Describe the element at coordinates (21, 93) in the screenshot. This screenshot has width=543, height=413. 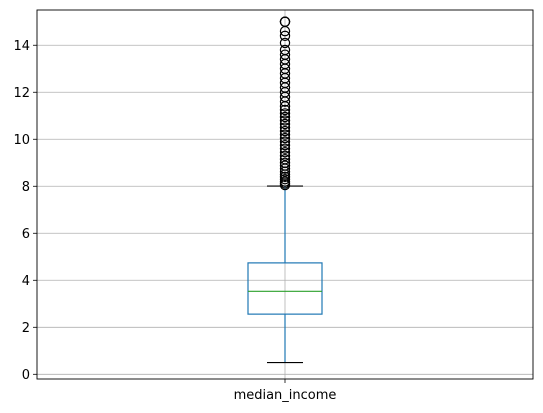
I see `y-tick-label: 12` at that location.